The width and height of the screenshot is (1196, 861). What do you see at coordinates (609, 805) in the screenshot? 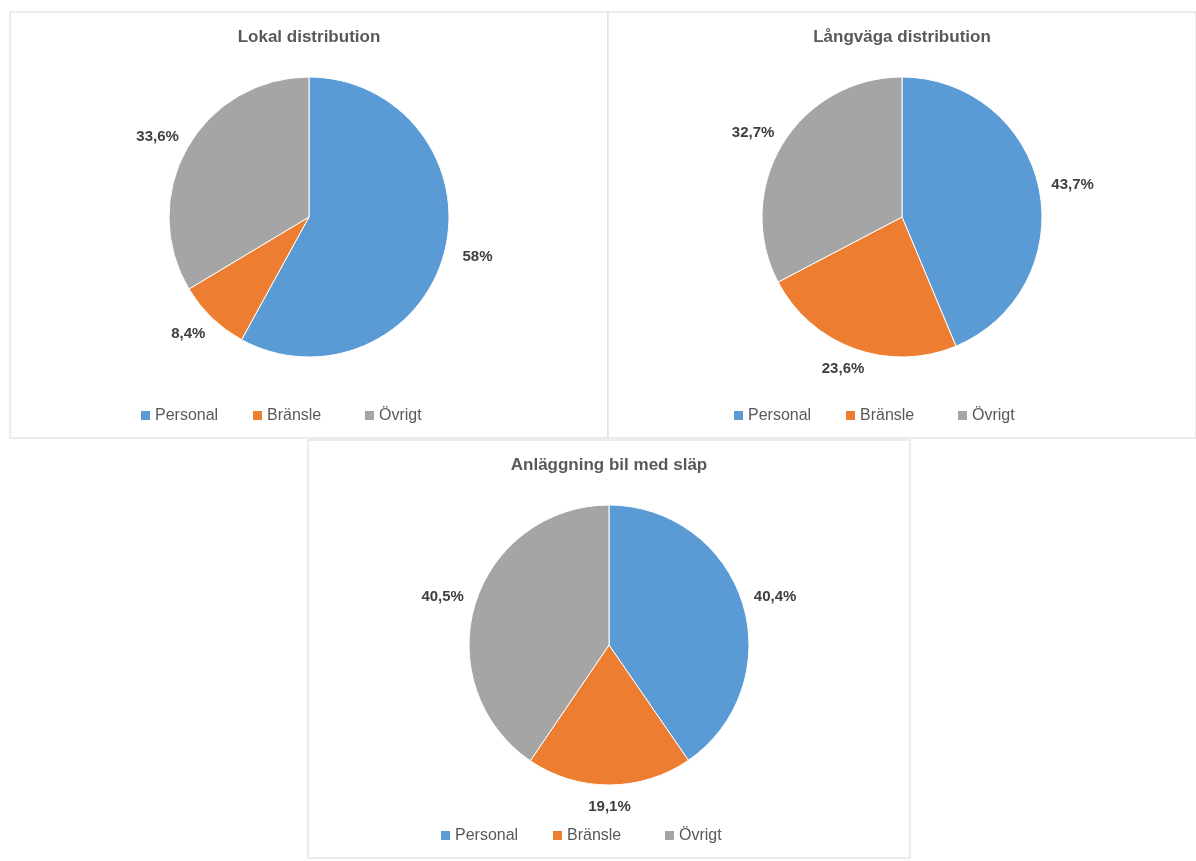
I see `data-label: 19,1%` at bounding box center [609, 805].